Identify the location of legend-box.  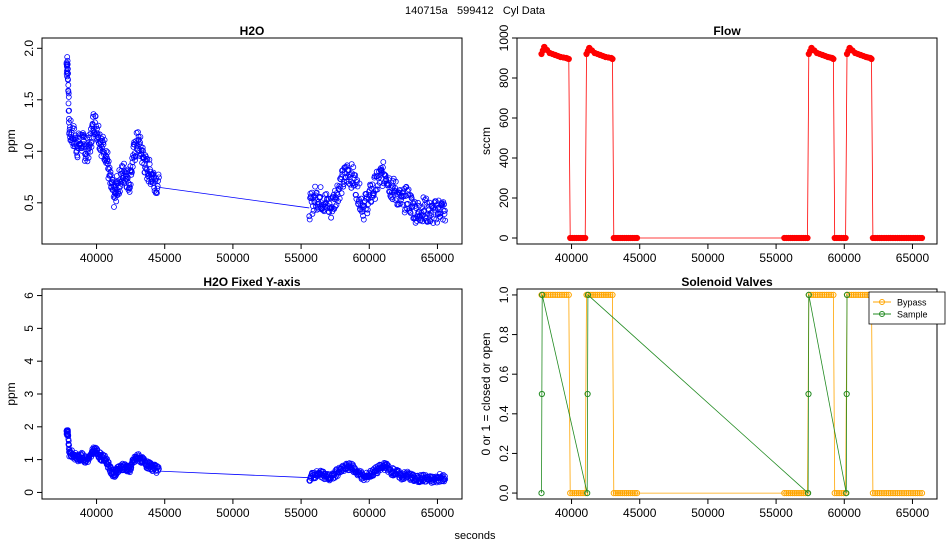
(907, 308).